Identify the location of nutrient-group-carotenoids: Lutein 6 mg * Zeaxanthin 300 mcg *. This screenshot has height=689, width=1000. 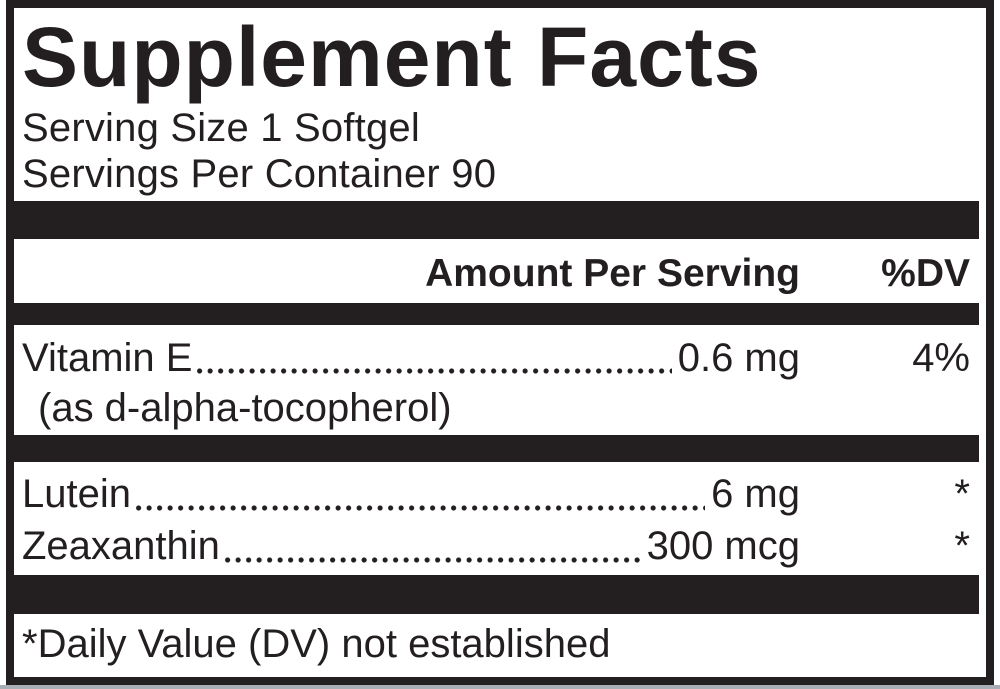
(500, 520).